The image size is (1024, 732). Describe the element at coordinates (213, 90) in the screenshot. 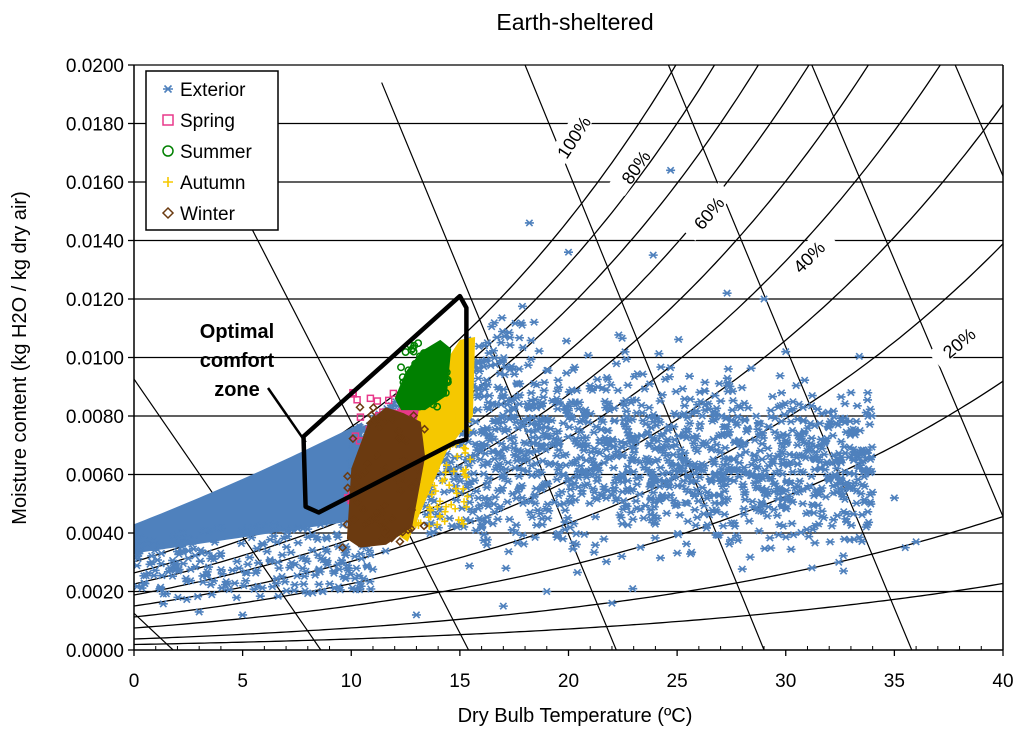

I see `legend-label: Exterior` at that location.